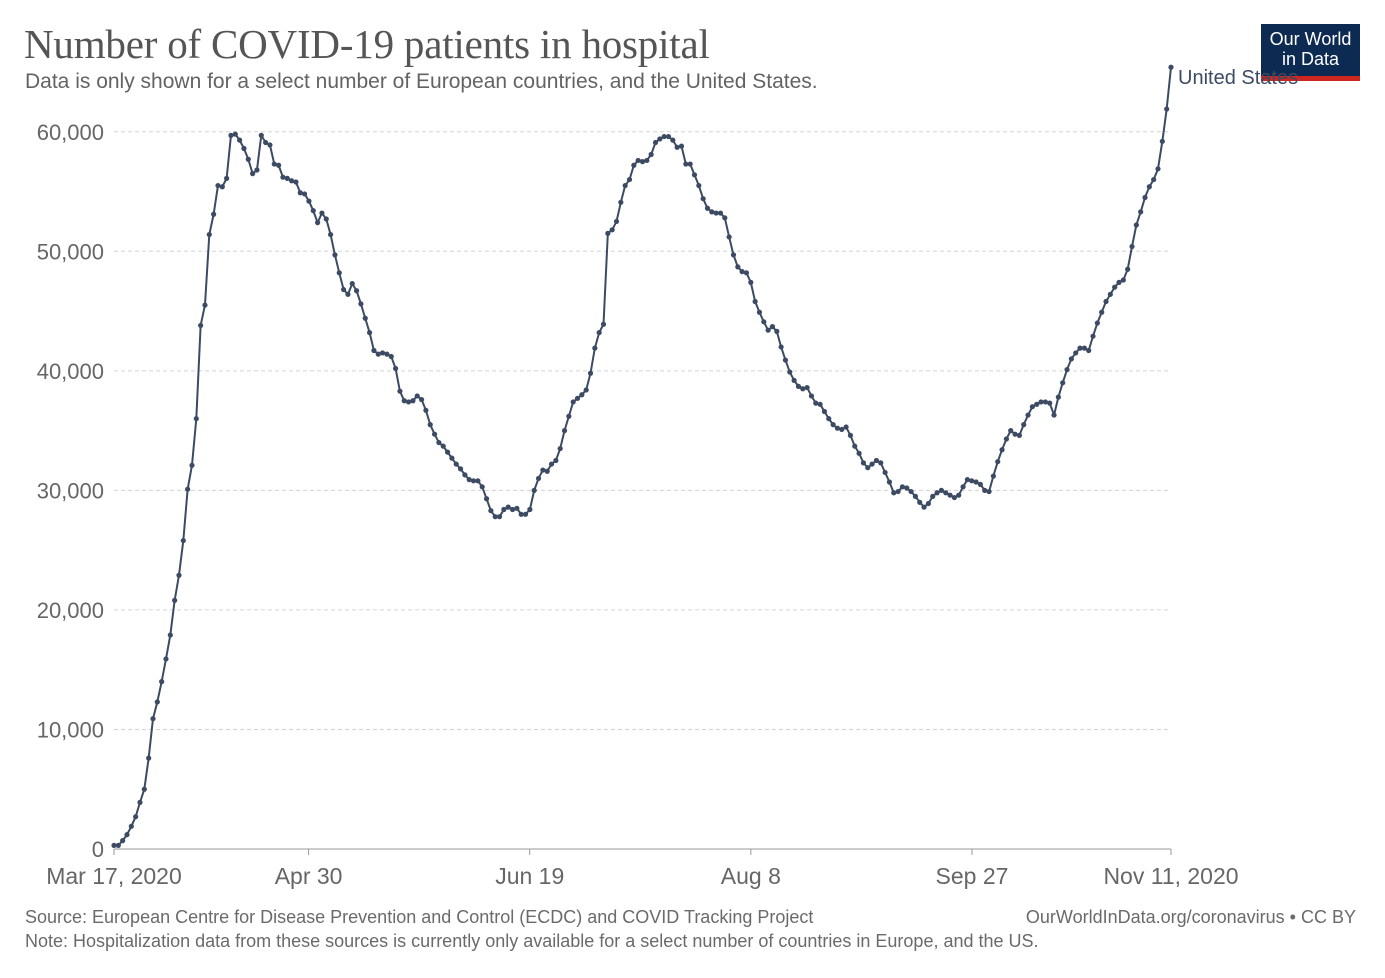  What do you see at coordinates (70, 371) in the screenshot?
I see `y-tick-label: 40,000` at bounding box center [70, 371].